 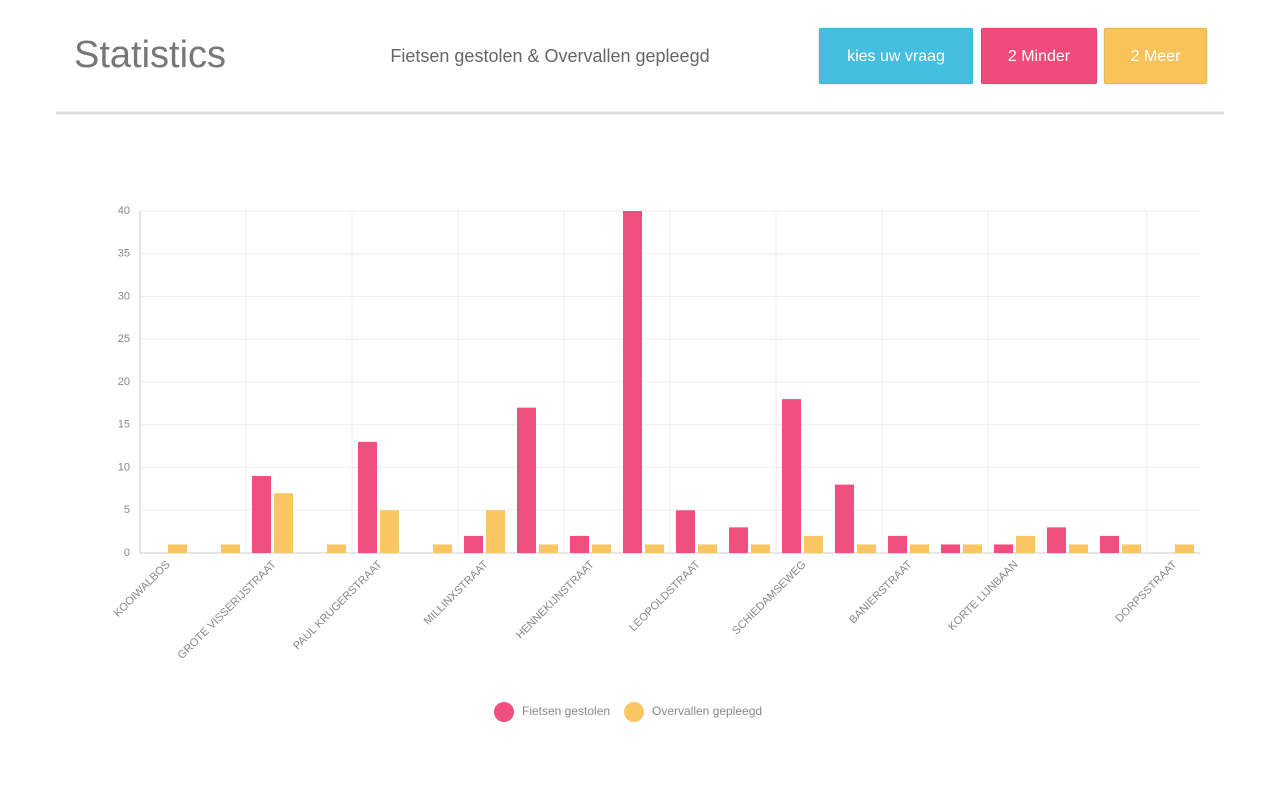 What do you see at coordinates (983, 596) in the screenshot?
I see `x-tick-label: KORTE LIJNBAAN` at bounding box center [983, 596].